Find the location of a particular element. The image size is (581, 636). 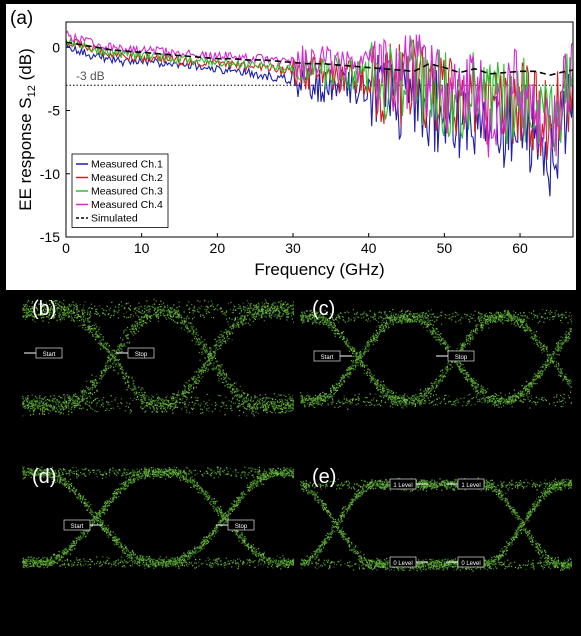

y-tick-label-0: 0 is located at coordinates (56, 47).